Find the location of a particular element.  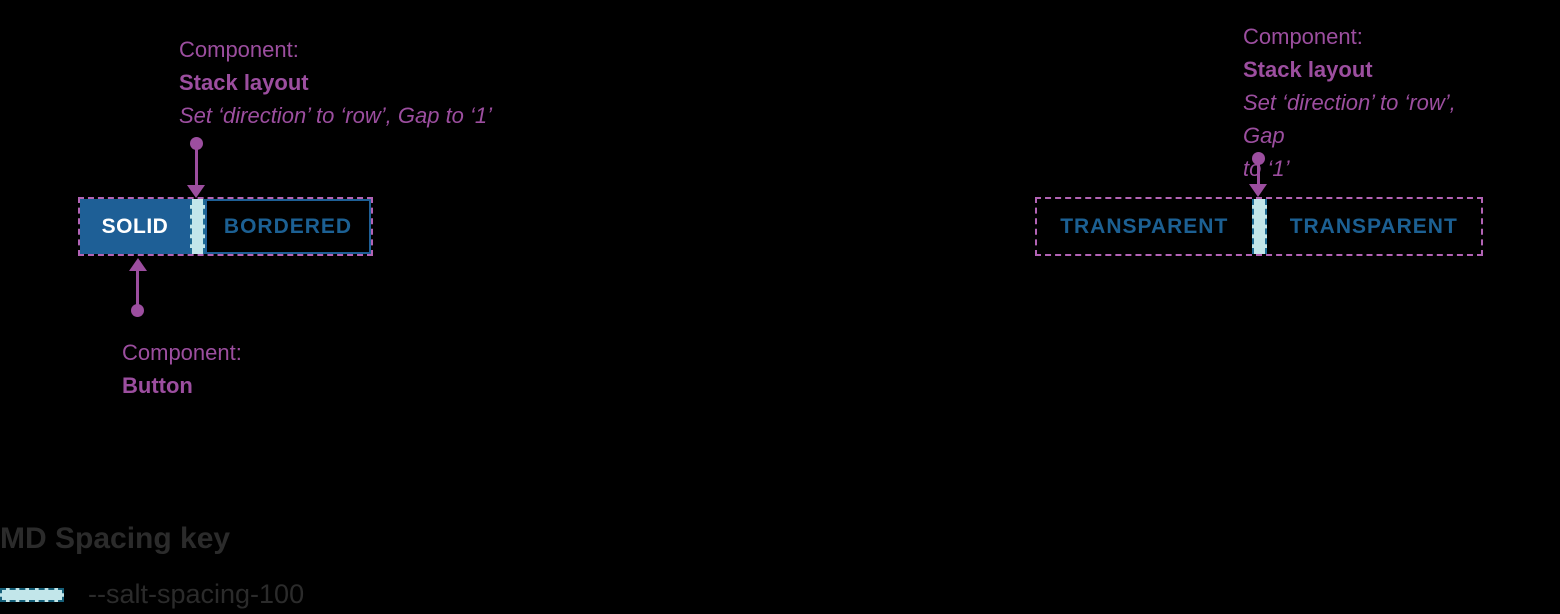

button-annotation-line1: Component: is located at coordinates (182, 352).